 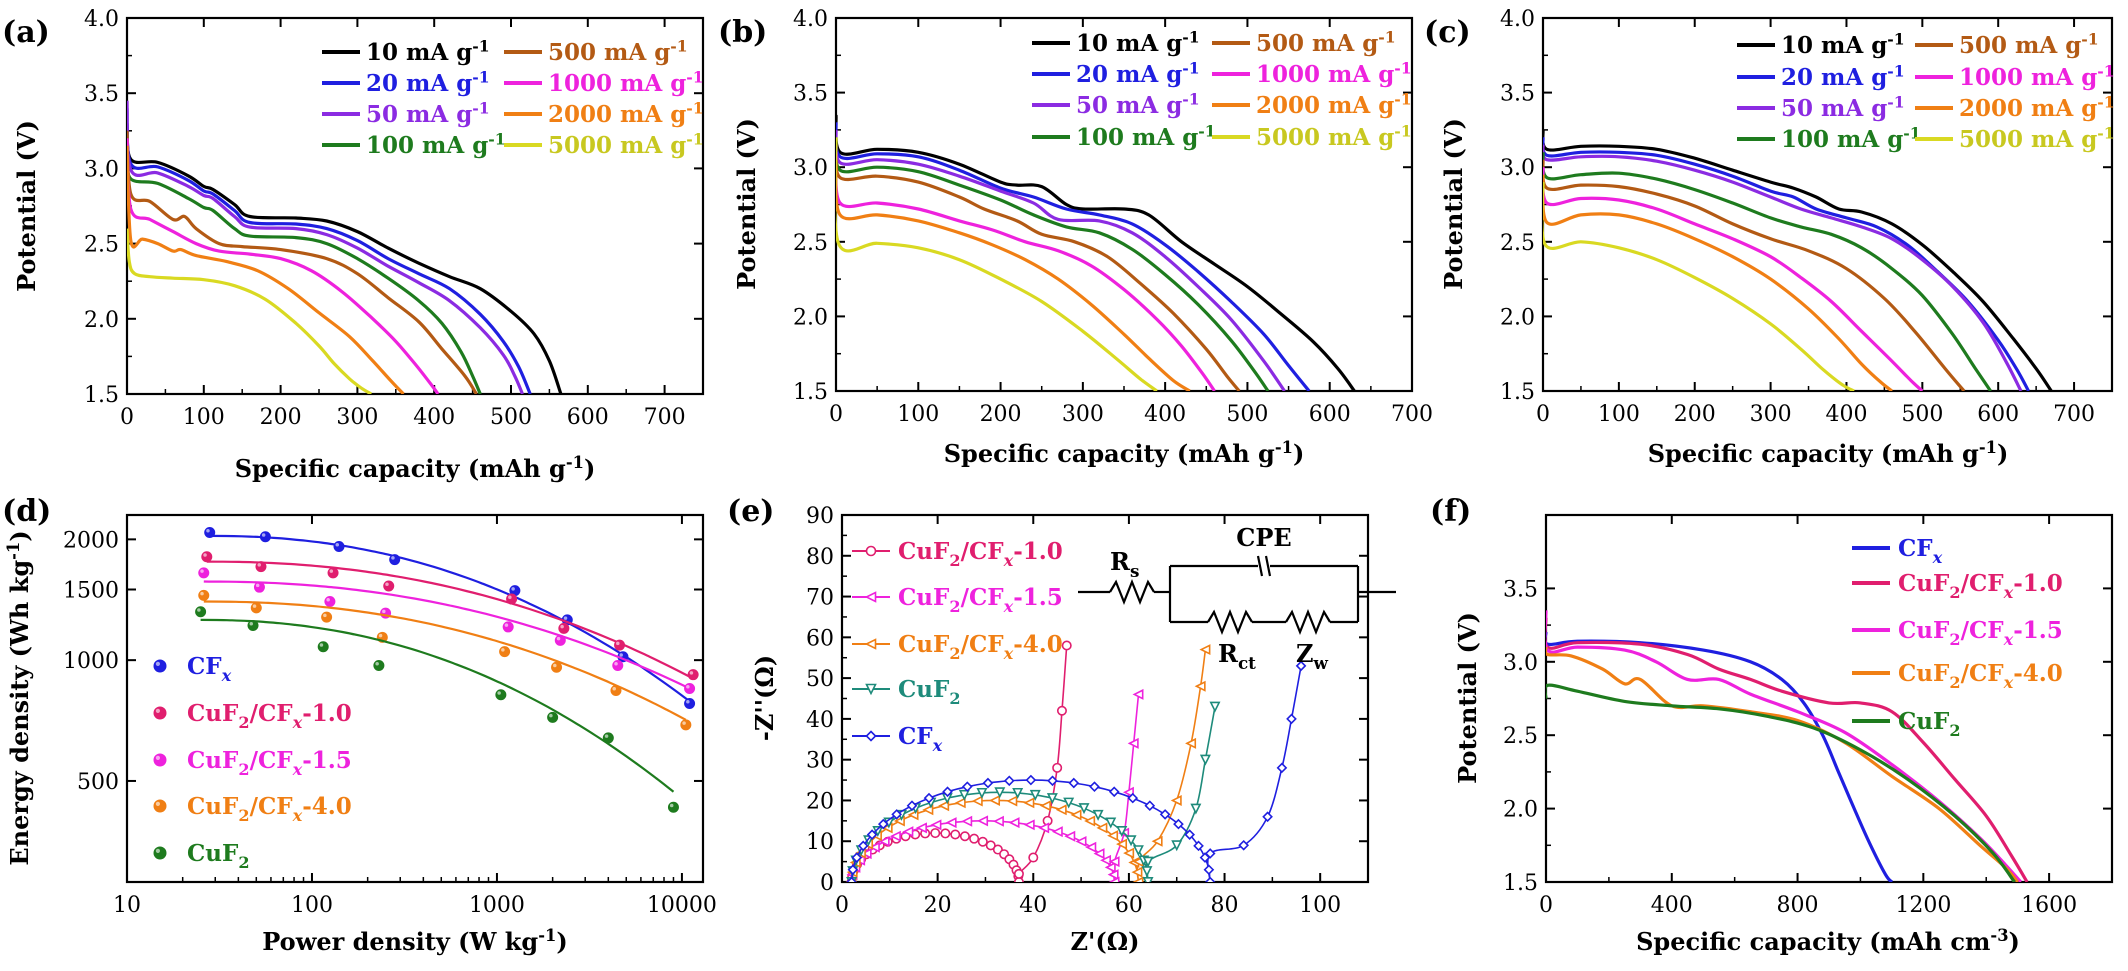 I want to click on y-tick-label: 1.5, so click(x=810, y=392).